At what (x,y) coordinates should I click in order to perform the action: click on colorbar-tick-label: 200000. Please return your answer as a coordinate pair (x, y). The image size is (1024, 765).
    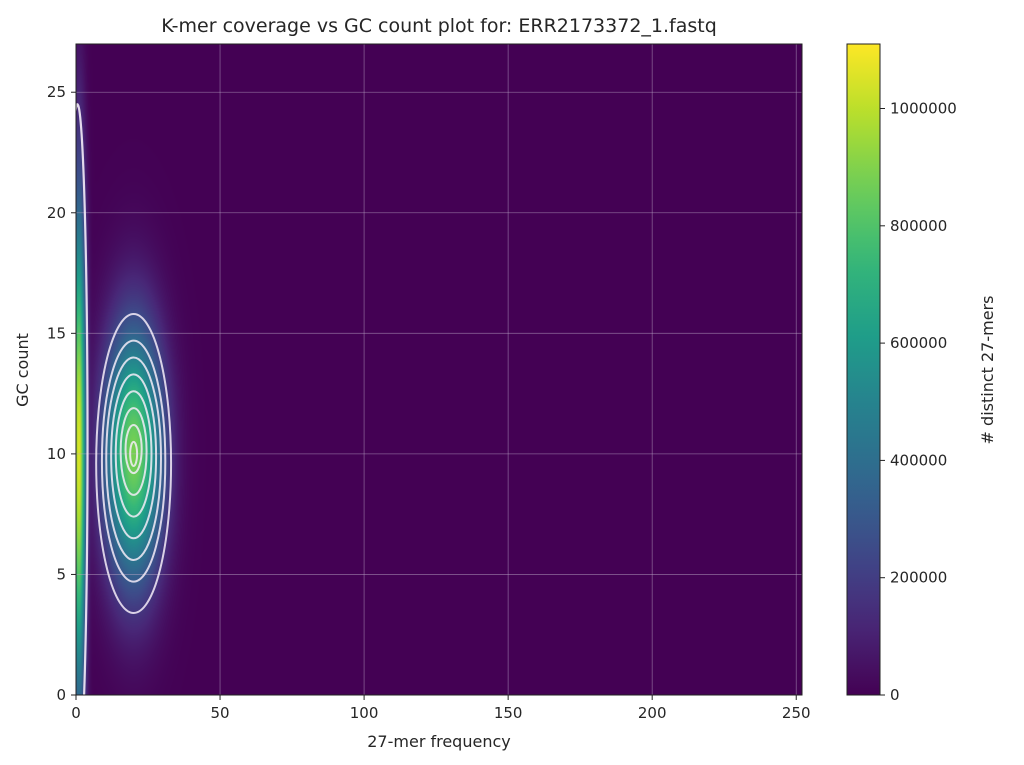
    Looking at the image, I should click on (918, 578).